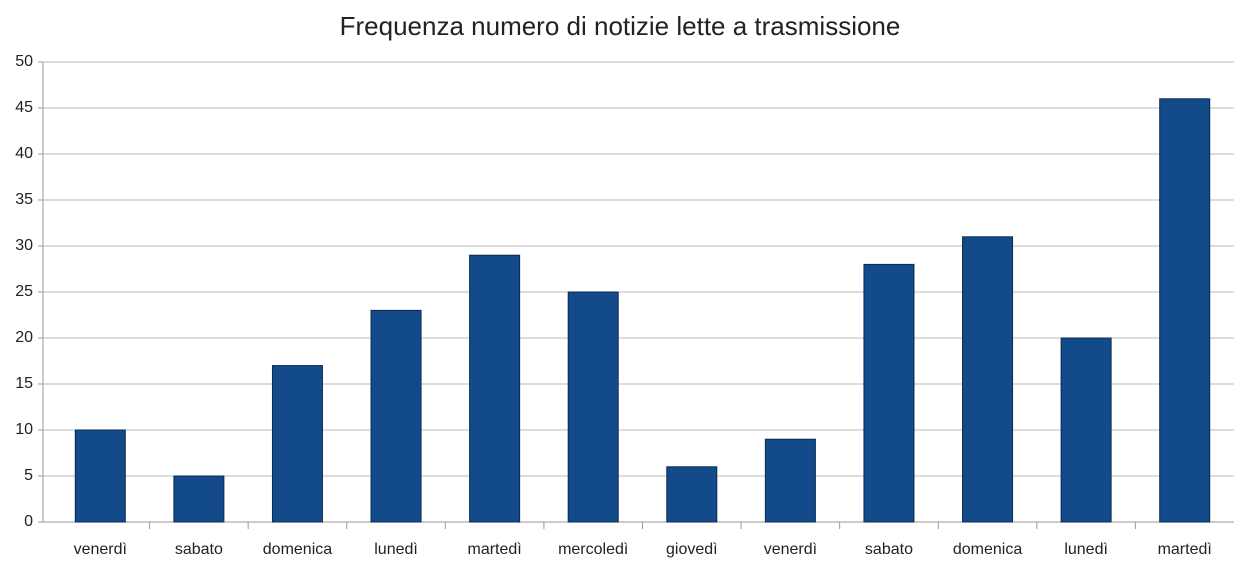  What do you see at coordinates (24, 291) in the screenshot?
I see `y-tick-label: 25` at bounding box center [24, 291].